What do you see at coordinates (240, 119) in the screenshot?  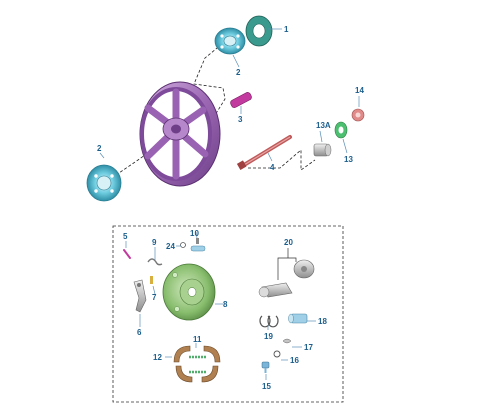 I see `callout-3: 3` at bounding box center [240, 119].